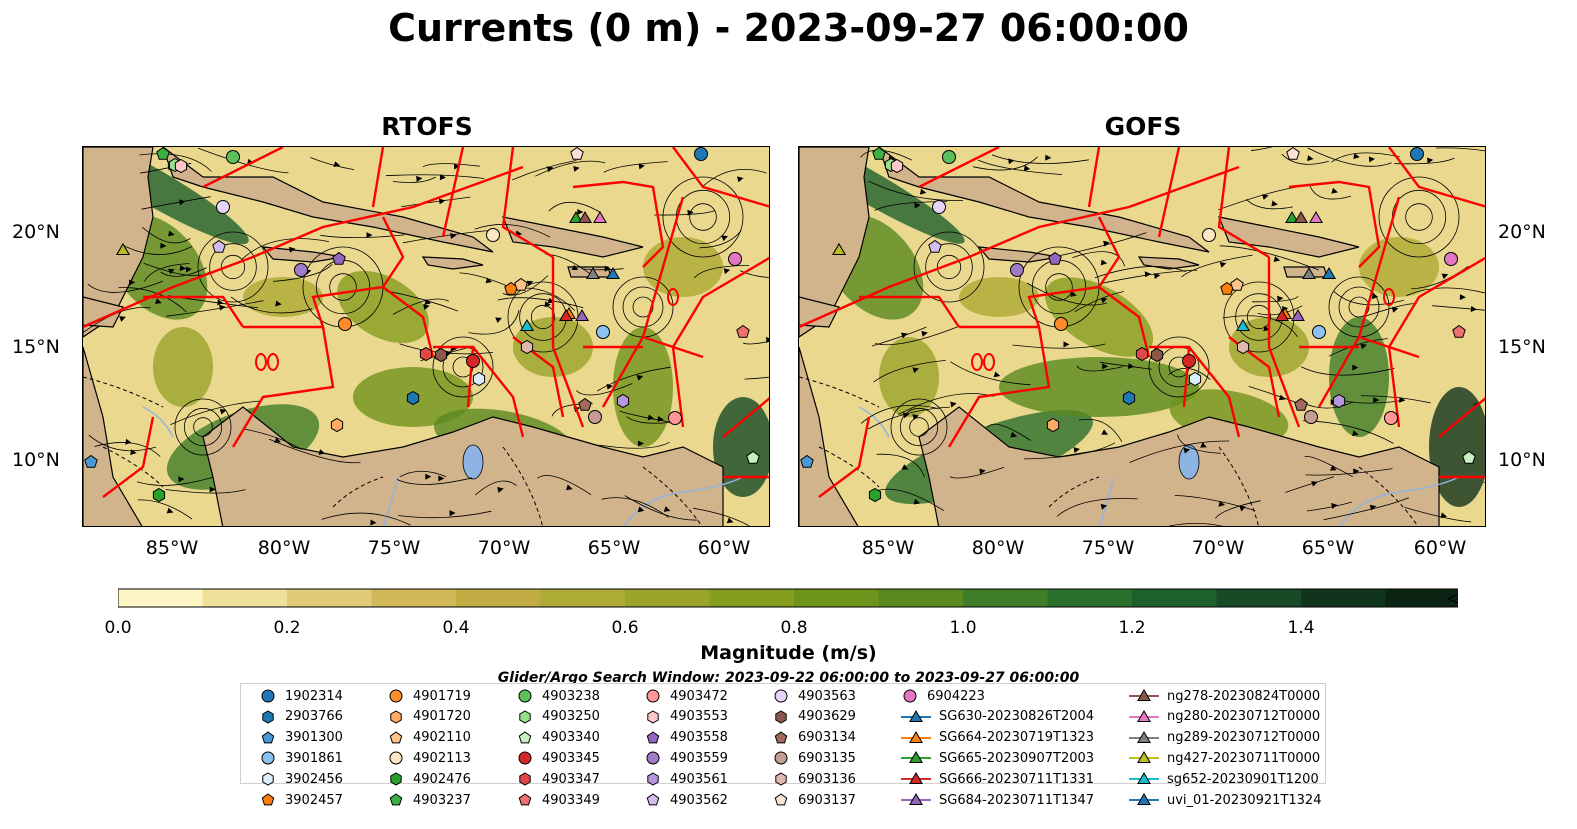 The height and width of the screenshot is (829, 1577). Describe the element at coordinates (383, 307) in the screenshot. I see `speed-blob` at that location.